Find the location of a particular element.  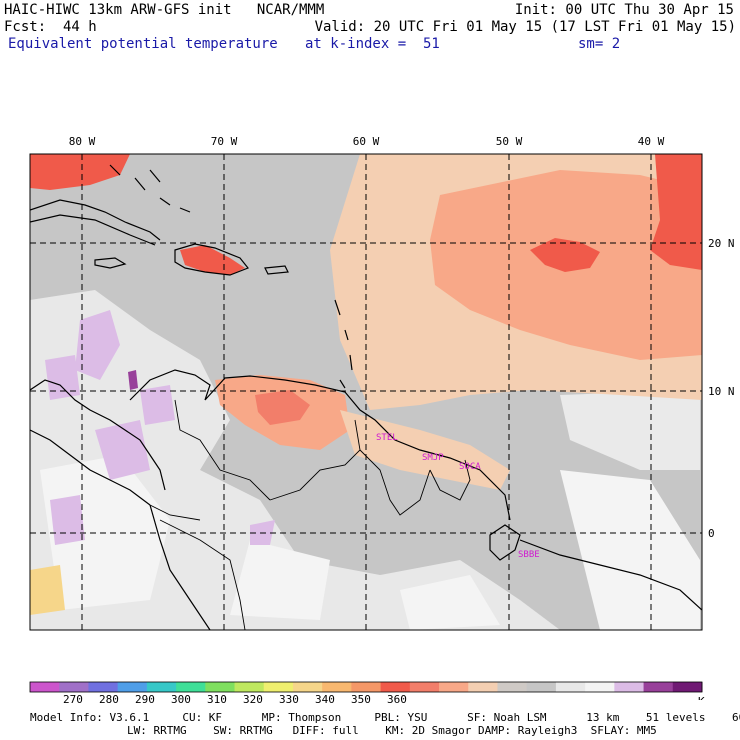

lon-label-70w: 70 W is located at coordinates (224, 141).